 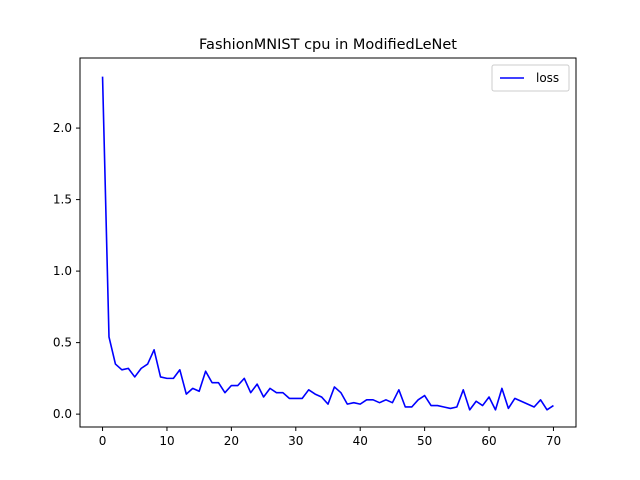 I want to click on x-tick-label: 0, so click(x=103, y=441).